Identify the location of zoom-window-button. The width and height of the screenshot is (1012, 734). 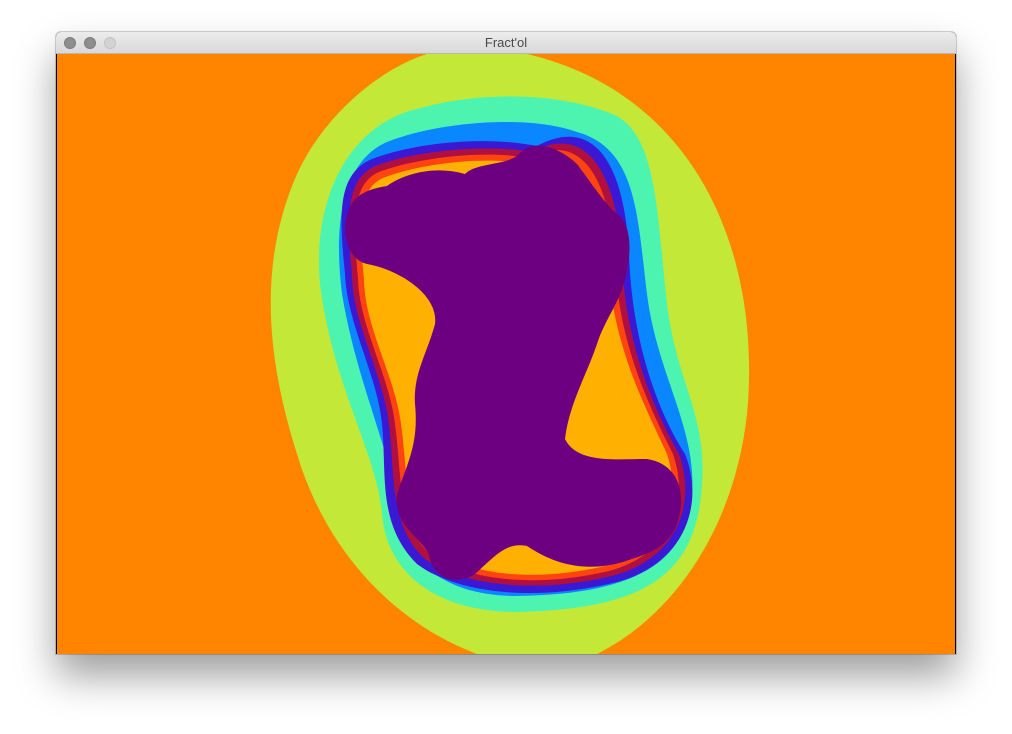
(110, 43).